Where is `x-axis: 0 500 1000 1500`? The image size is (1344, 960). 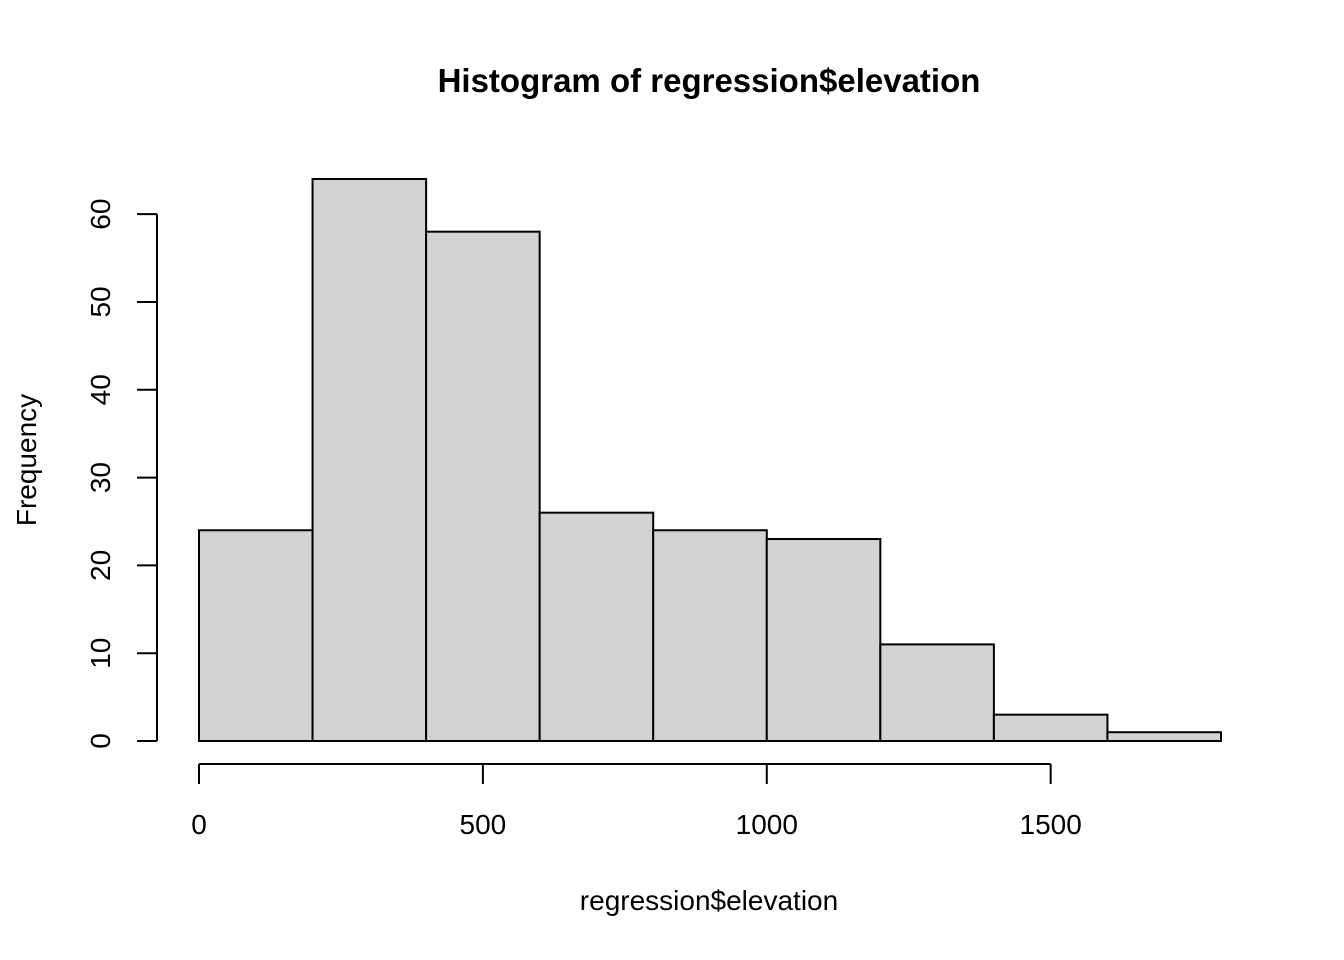
x-axis: 0 500 1000 1500 is located at coordinates (636, 801).